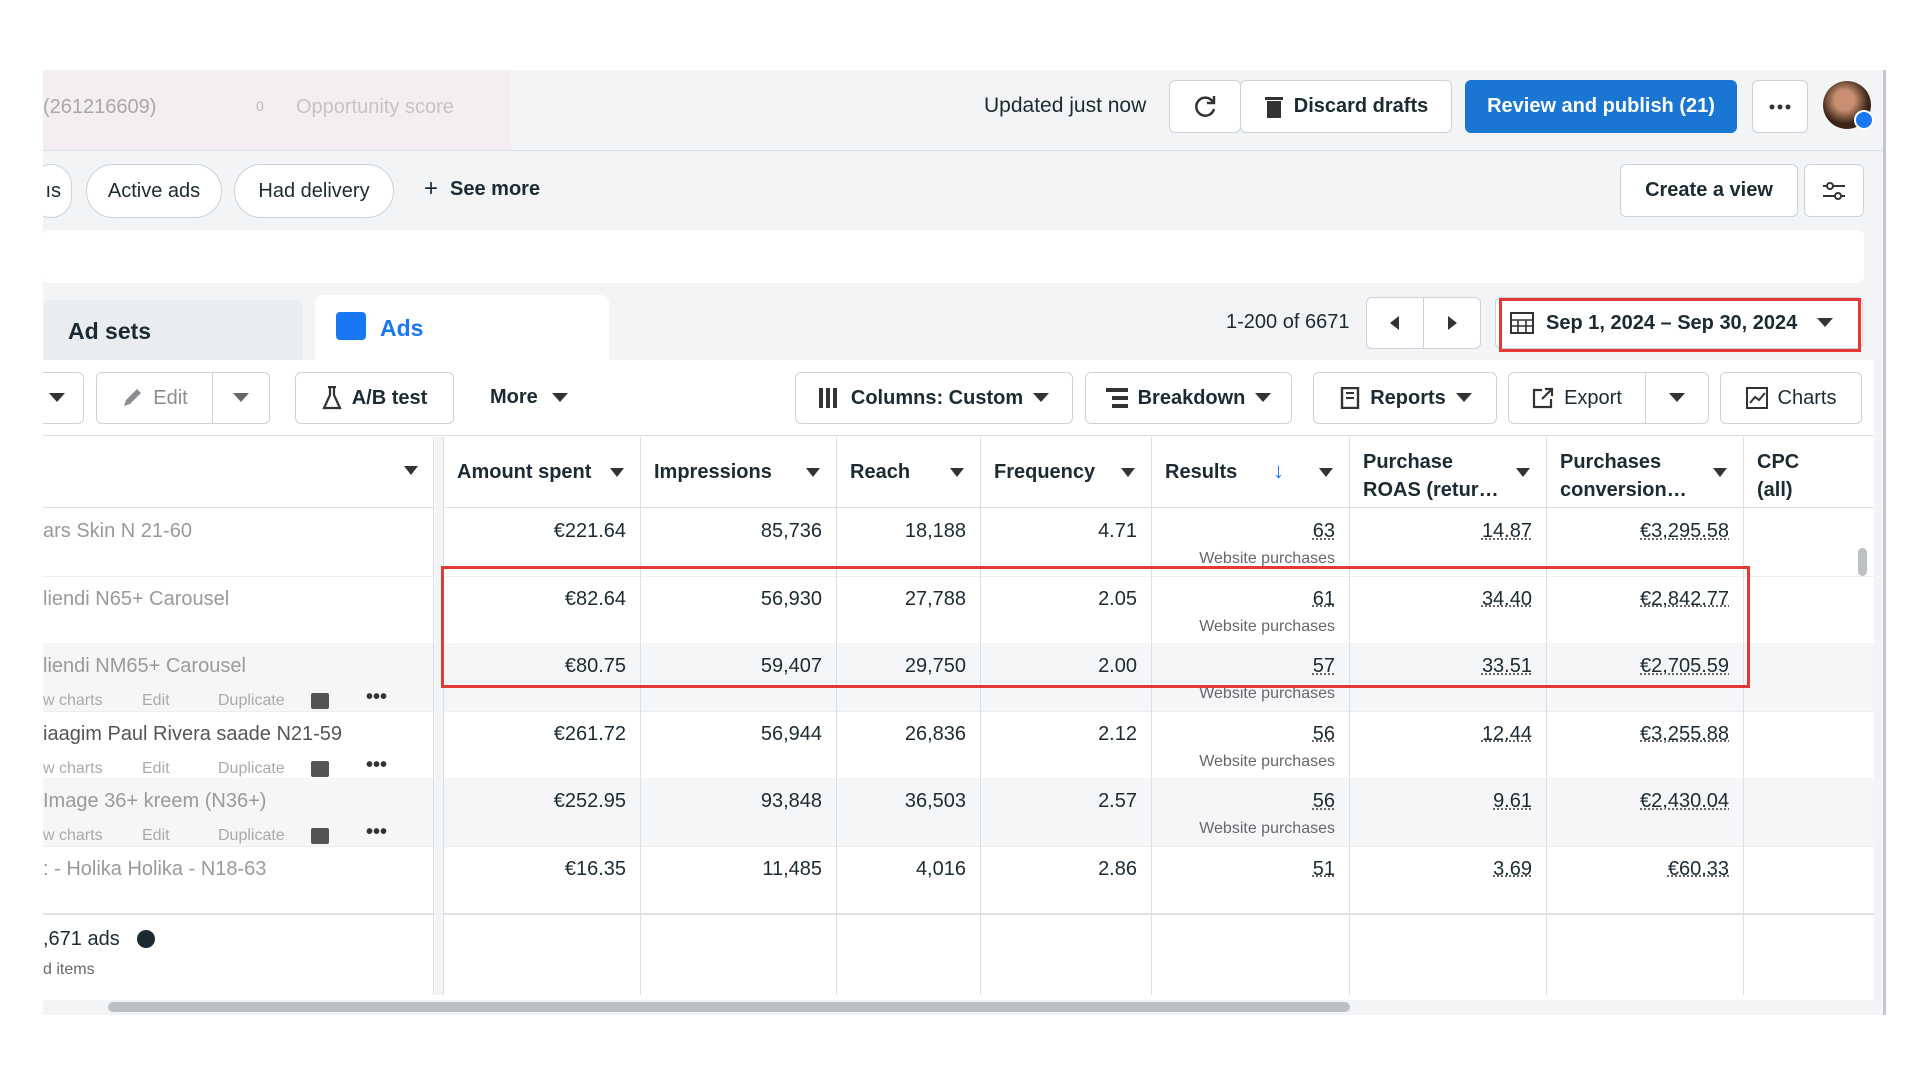 The image size is (1920, 1080). Describe the element at coordinates (173, 330) in the screenshot. I see `tab-ad-sets` at that location.